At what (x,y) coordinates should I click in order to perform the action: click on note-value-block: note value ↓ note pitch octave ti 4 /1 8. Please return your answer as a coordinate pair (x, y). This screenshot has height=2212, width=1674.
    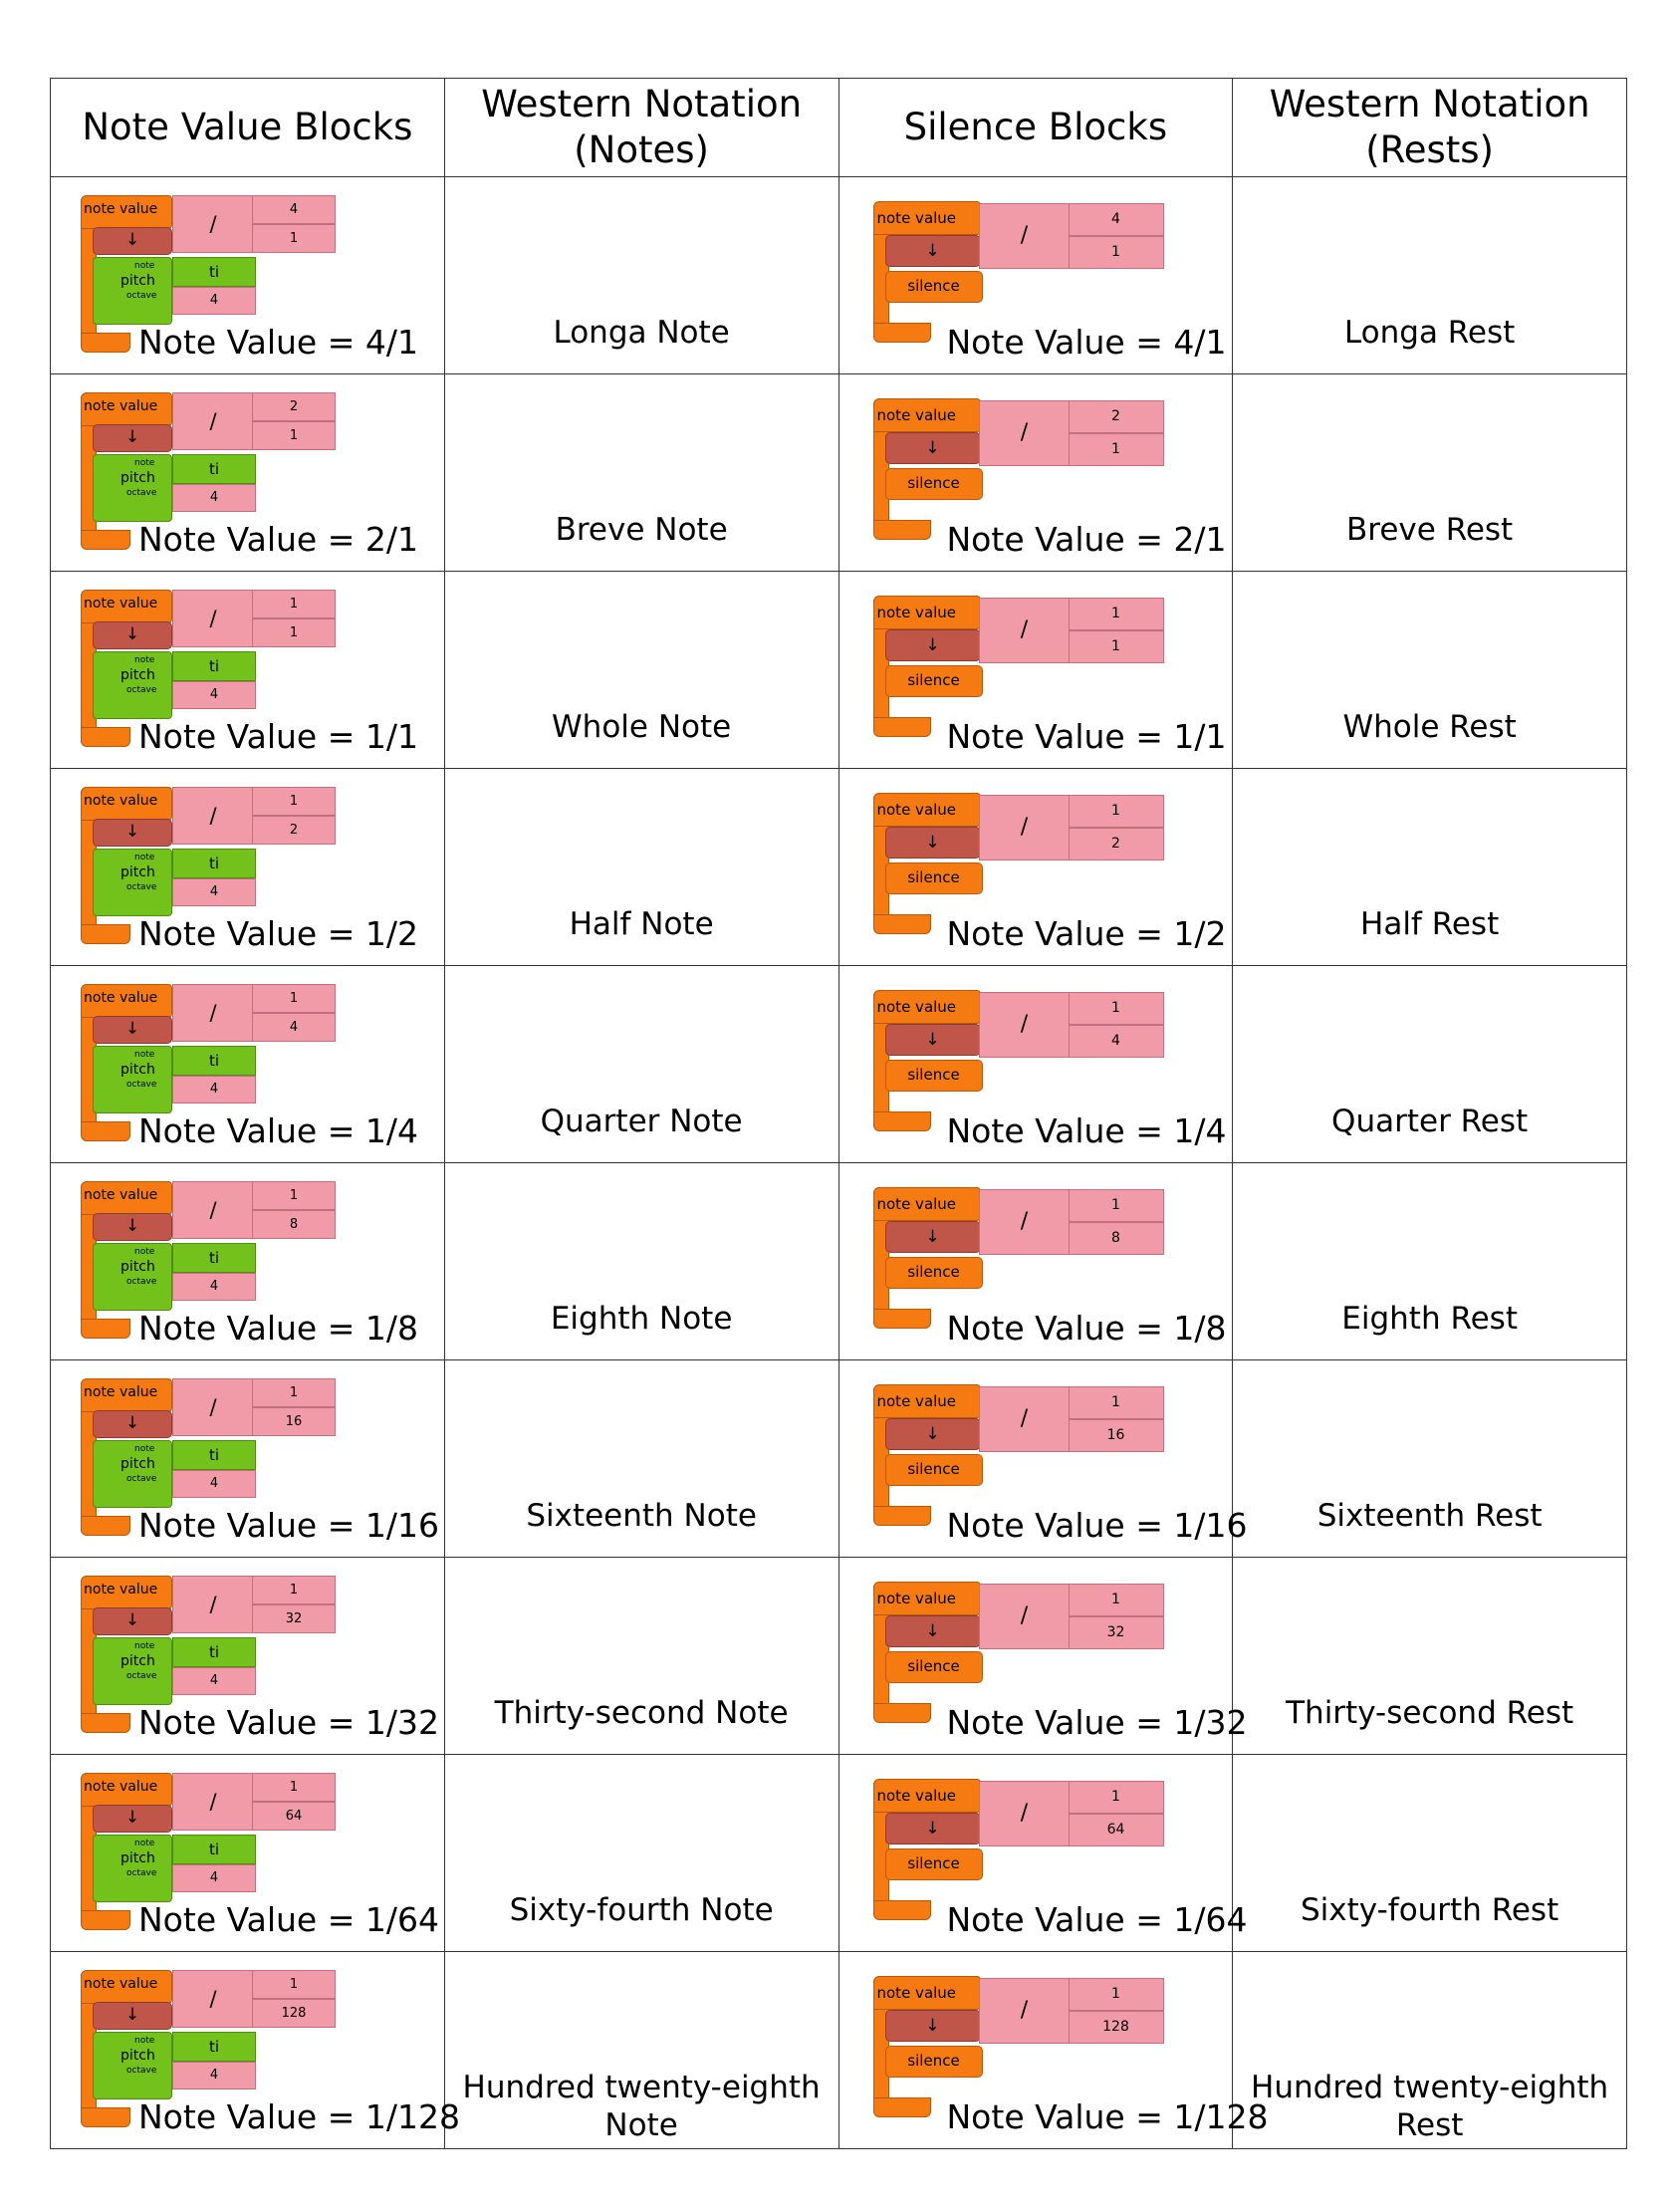
    Looking at the image, I should click on (210, 1261).